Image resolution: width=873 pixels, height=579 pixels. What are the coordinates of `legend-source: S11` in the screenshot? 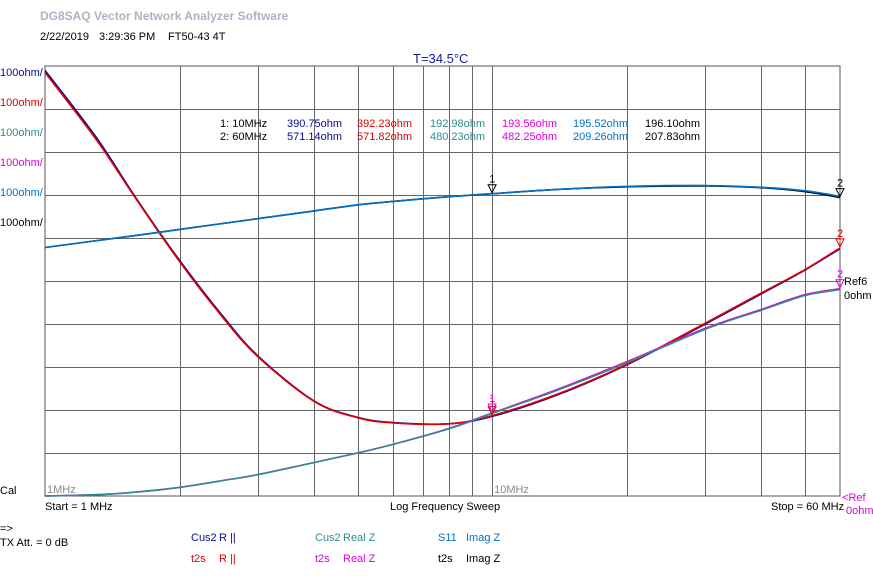 It's located at (447, 538).